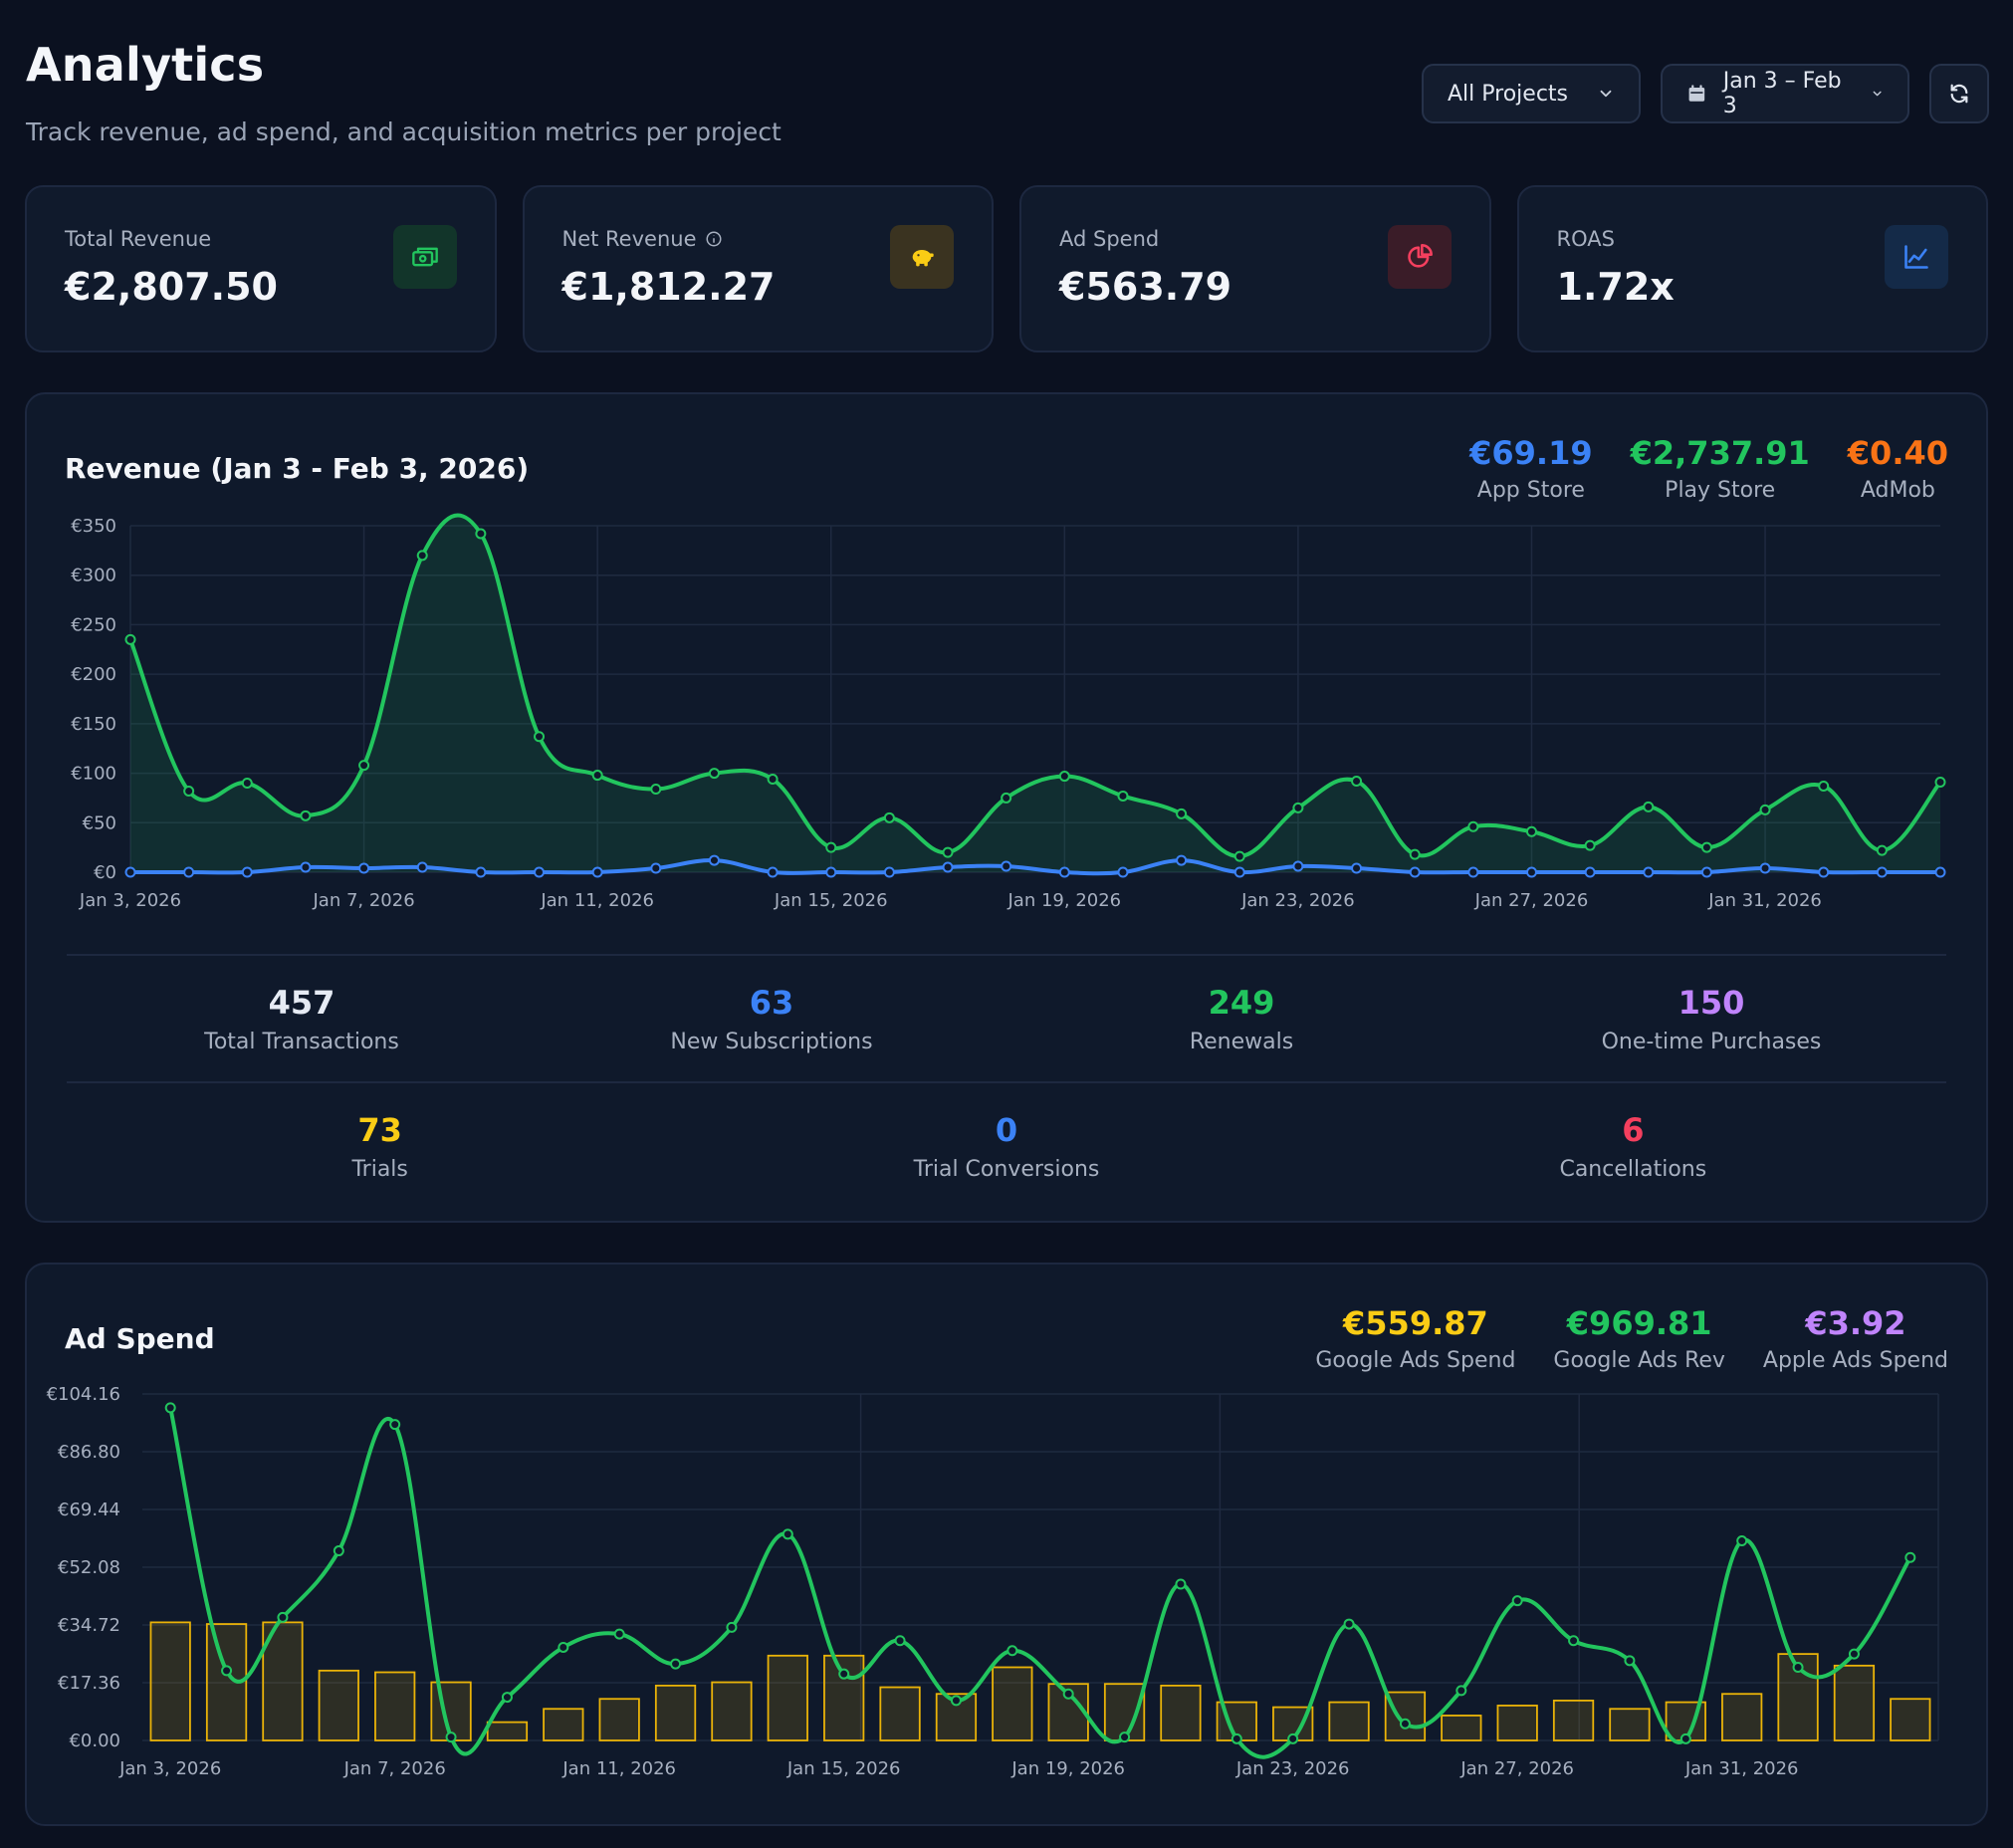  Describe the element at coordinates (714, 239) in the screenshot. I see `info-icon` at that location.